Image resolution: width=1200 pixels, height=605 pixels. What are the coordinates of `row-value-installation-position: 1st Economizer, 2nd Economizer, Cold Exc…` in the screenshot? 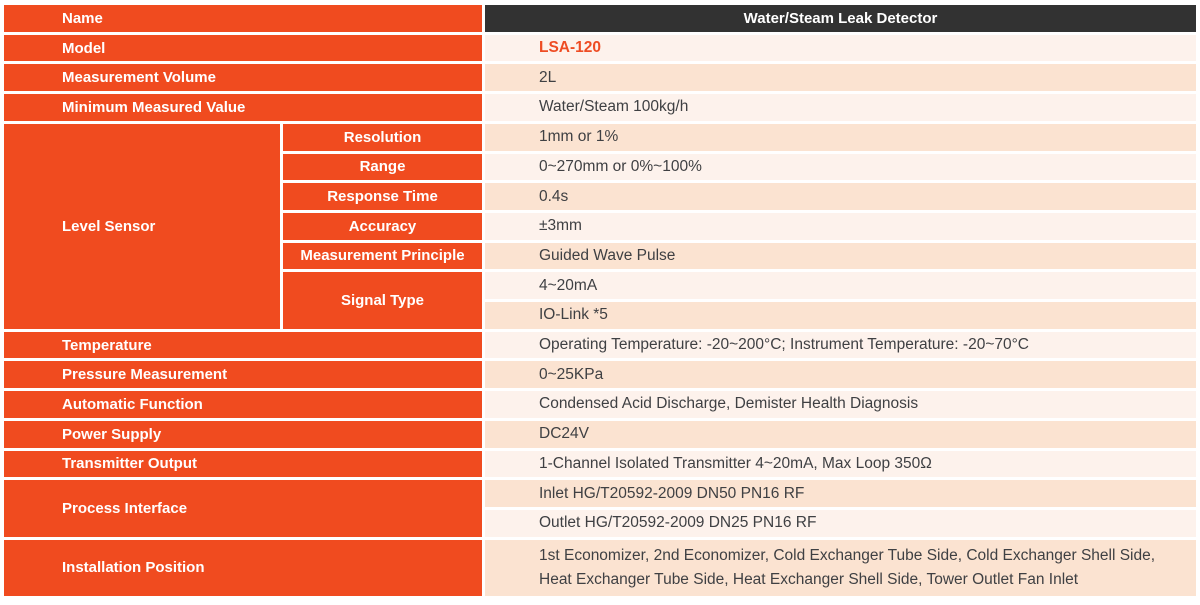 It's located at (840, 567).